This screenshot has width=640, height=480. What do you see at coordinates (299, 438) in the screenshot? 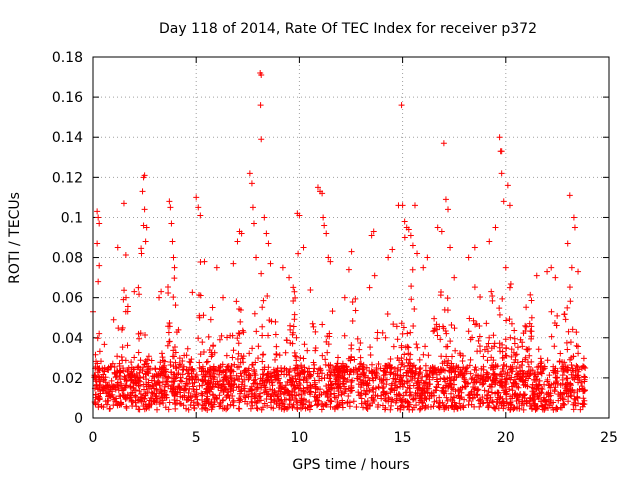
I see `x-tick-label: 10` at bounding box center [299, 438].